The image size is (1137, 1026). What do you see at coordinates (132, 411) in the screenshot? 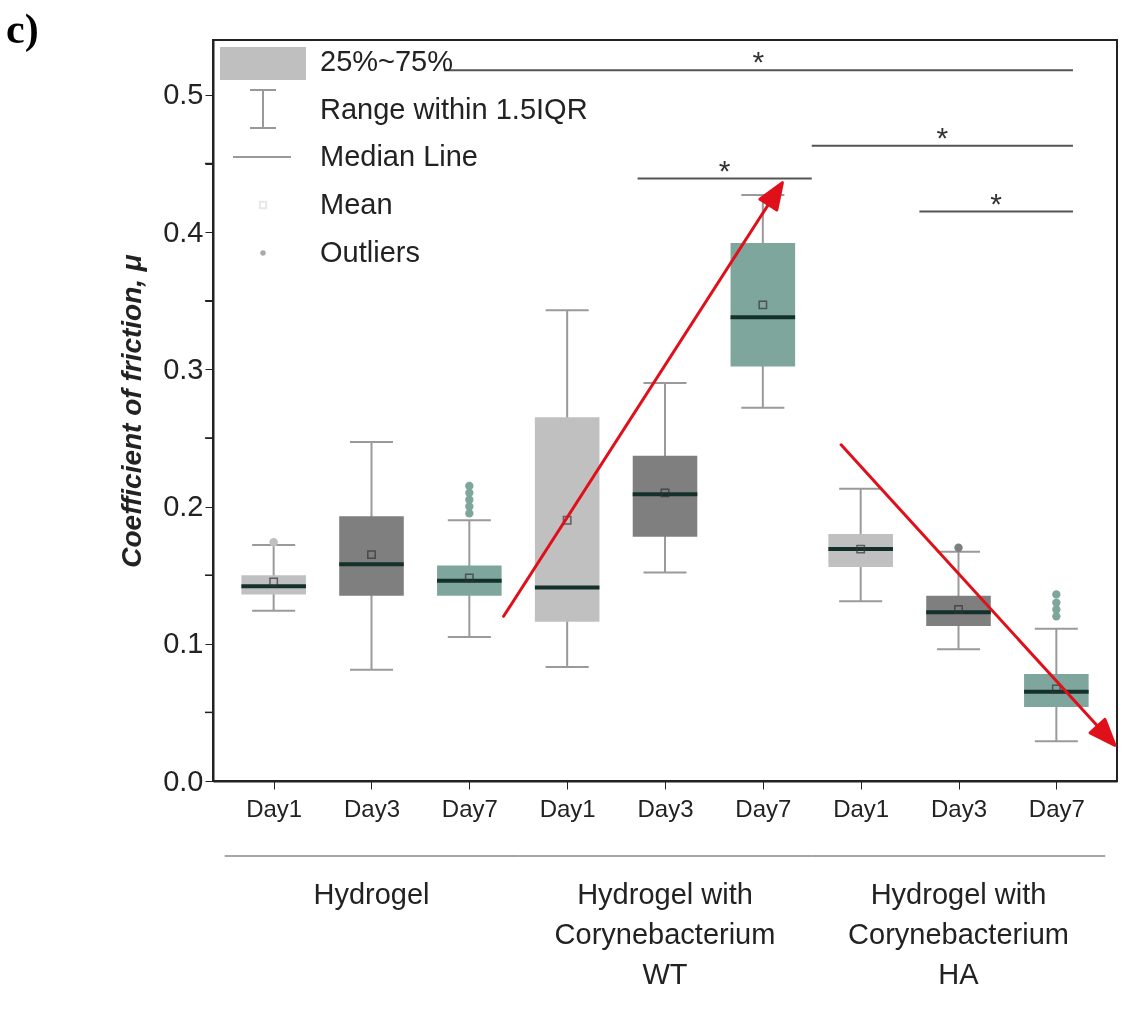
I see `y-axis-title: Coefficient of friction, μ` at bounding box center [132, 411].